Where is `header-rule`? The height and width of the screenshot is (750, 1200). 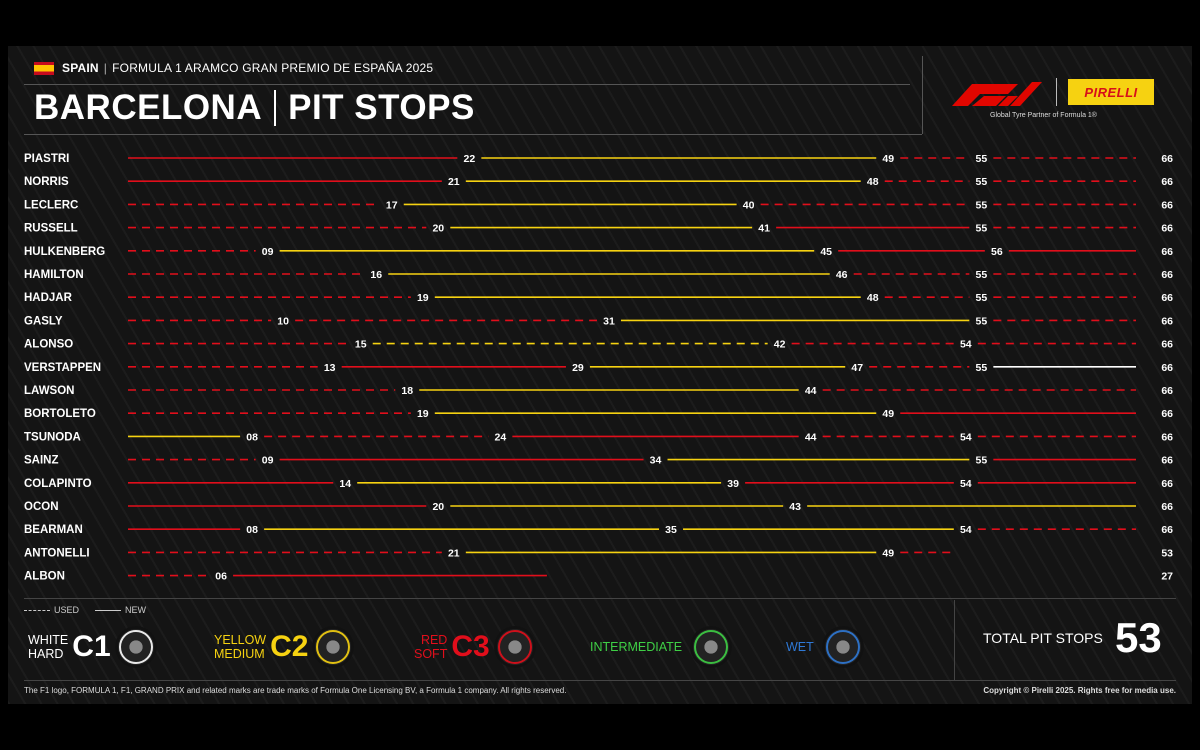 header-rule is located at coordinates (467, 84).